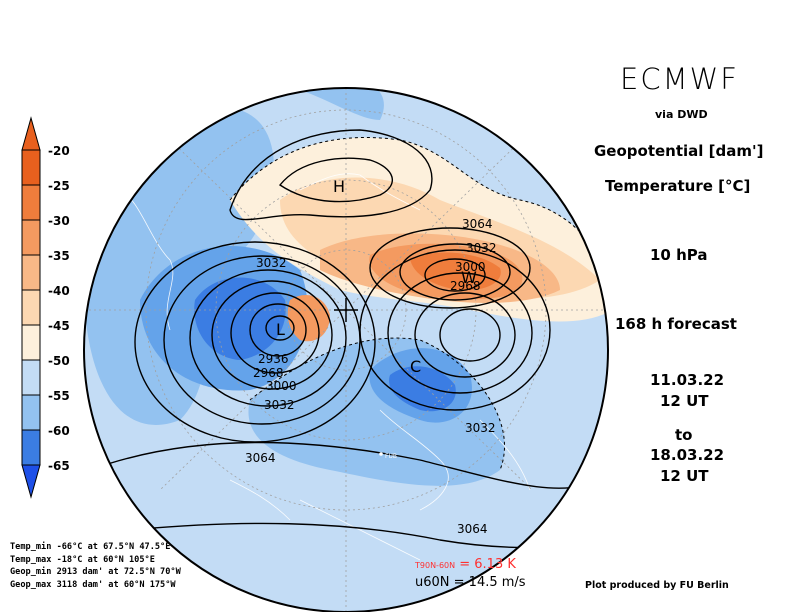 The image size is (792, 612). Describe the element at coordinates (432, 582) in the screenshot. I see `u-label: u60N` at that location.